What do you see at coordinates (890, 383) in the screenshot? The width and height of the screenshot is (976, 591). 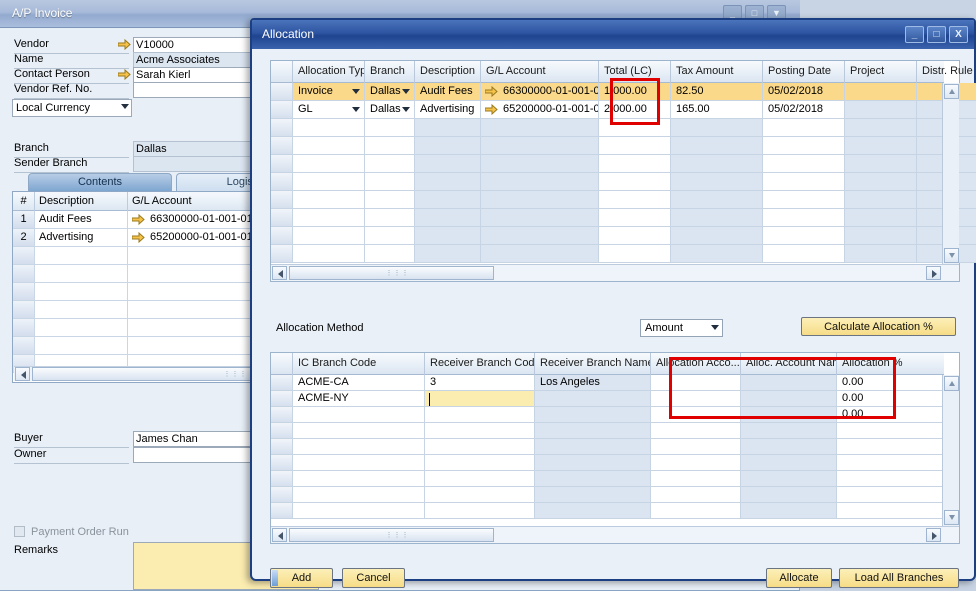 I see `cell-allocation-pct: 0.00` at bounding box center [890, 383].